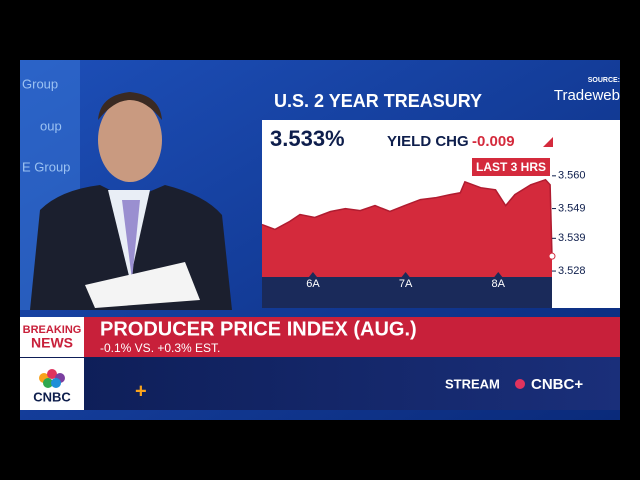  Describe the element at coordinates (552, 256) in the screenshot. I see `last-point` at that location.